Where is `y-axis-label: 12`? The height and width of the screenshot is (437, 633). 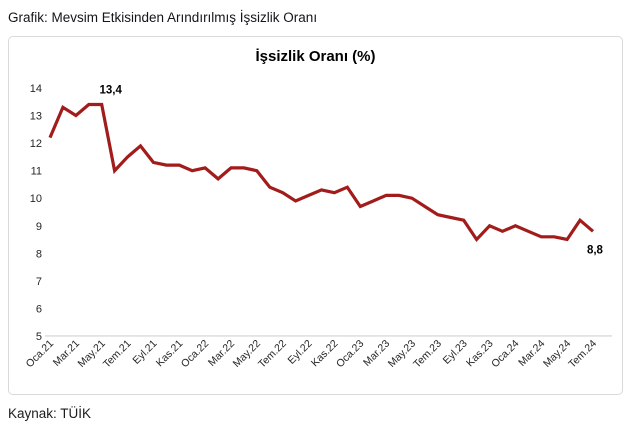
y-axis-label: 12 is located at coordinates (36, 144).